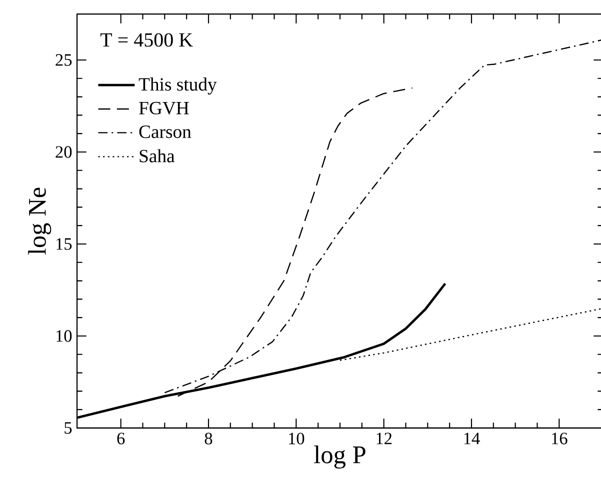 This screenshot has height=478, width=601. What do you see at coordinates (64, 244) in the screenshot?
I see `y-tick-label: 15` at bounding box center [64, 244].